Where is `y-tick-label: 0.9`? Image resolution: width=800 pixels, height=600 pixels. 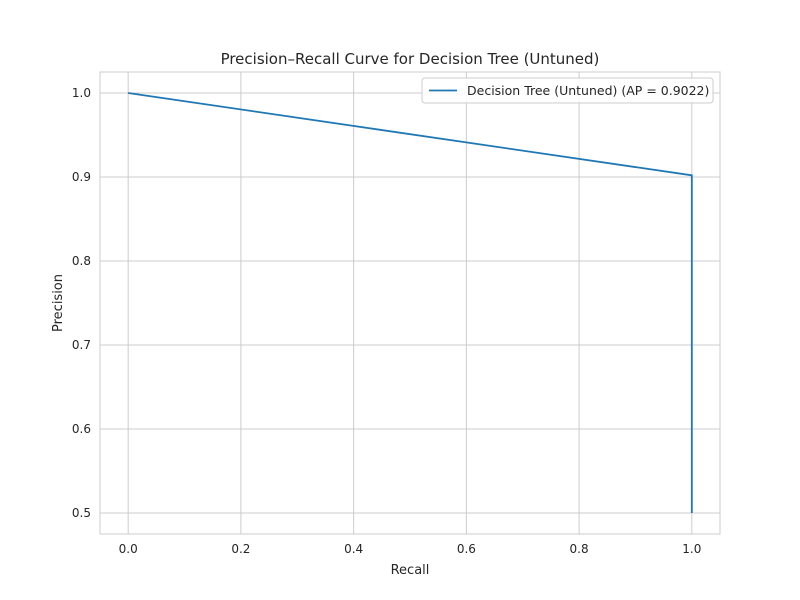
y-tick-label: 0.9 is located at coordinates (81, 177).